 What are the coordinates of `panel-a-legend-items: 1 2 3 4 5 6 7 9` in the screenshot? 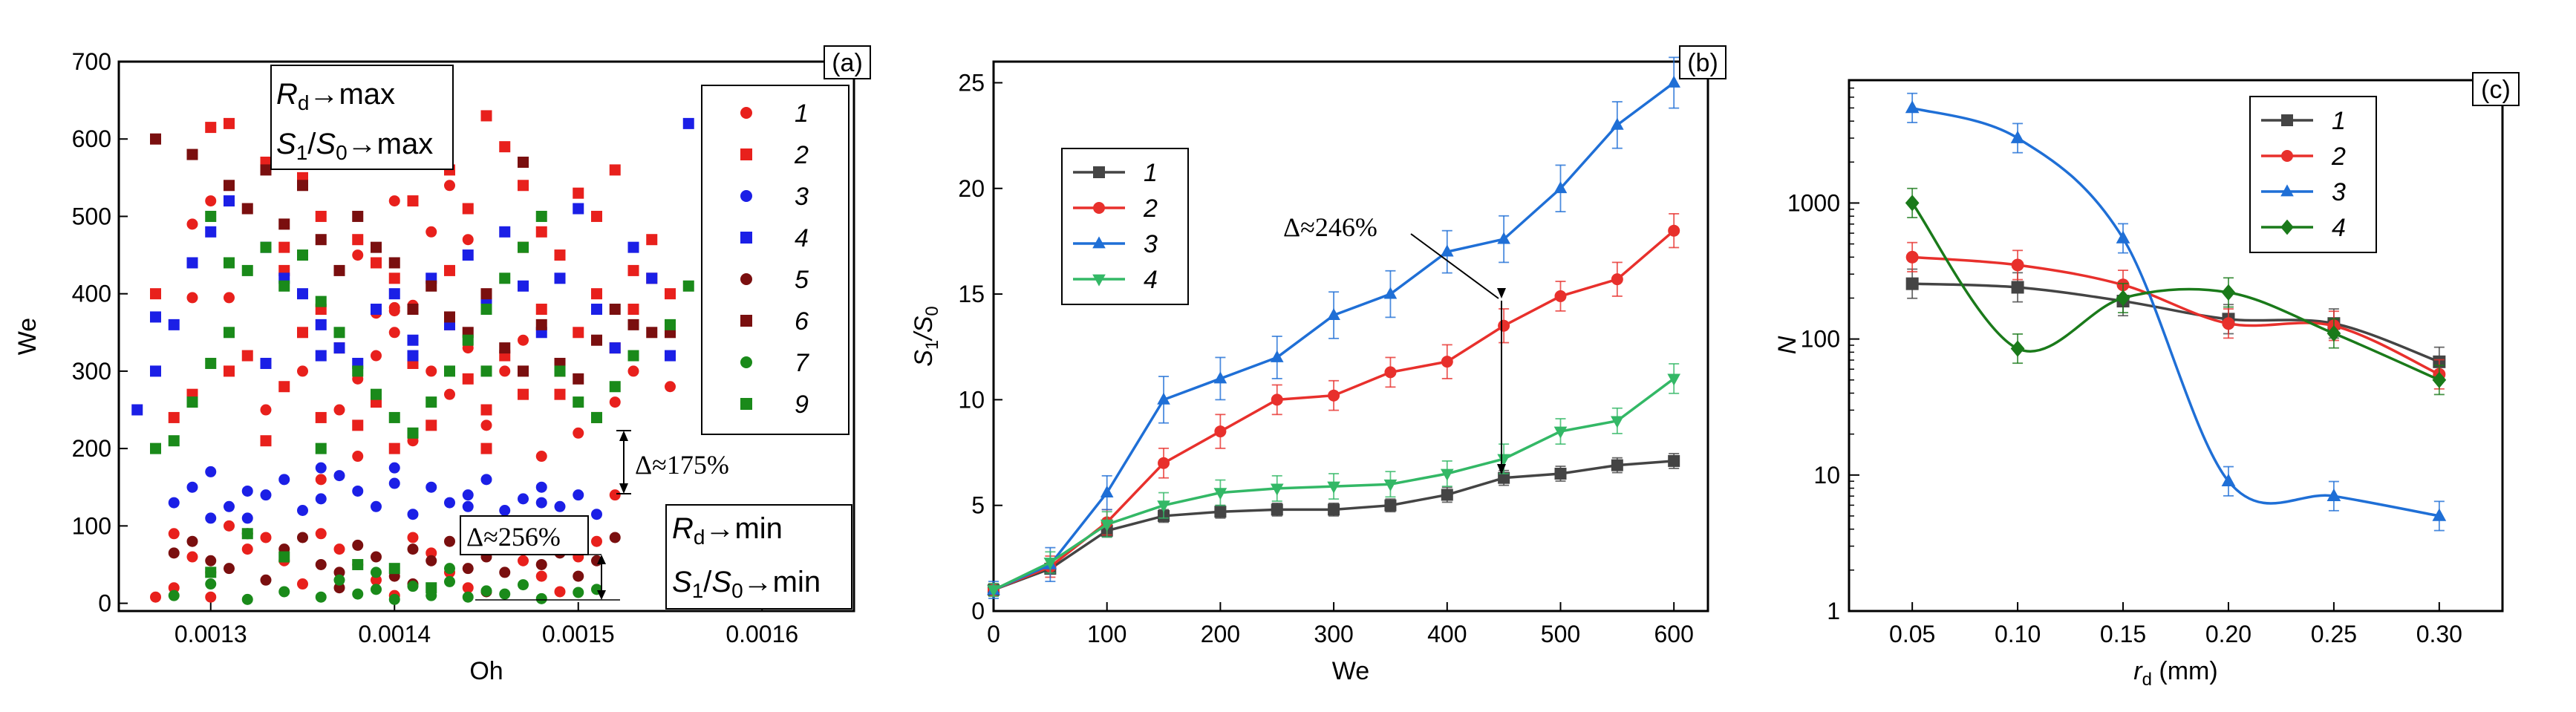 It's located at (774, 259).